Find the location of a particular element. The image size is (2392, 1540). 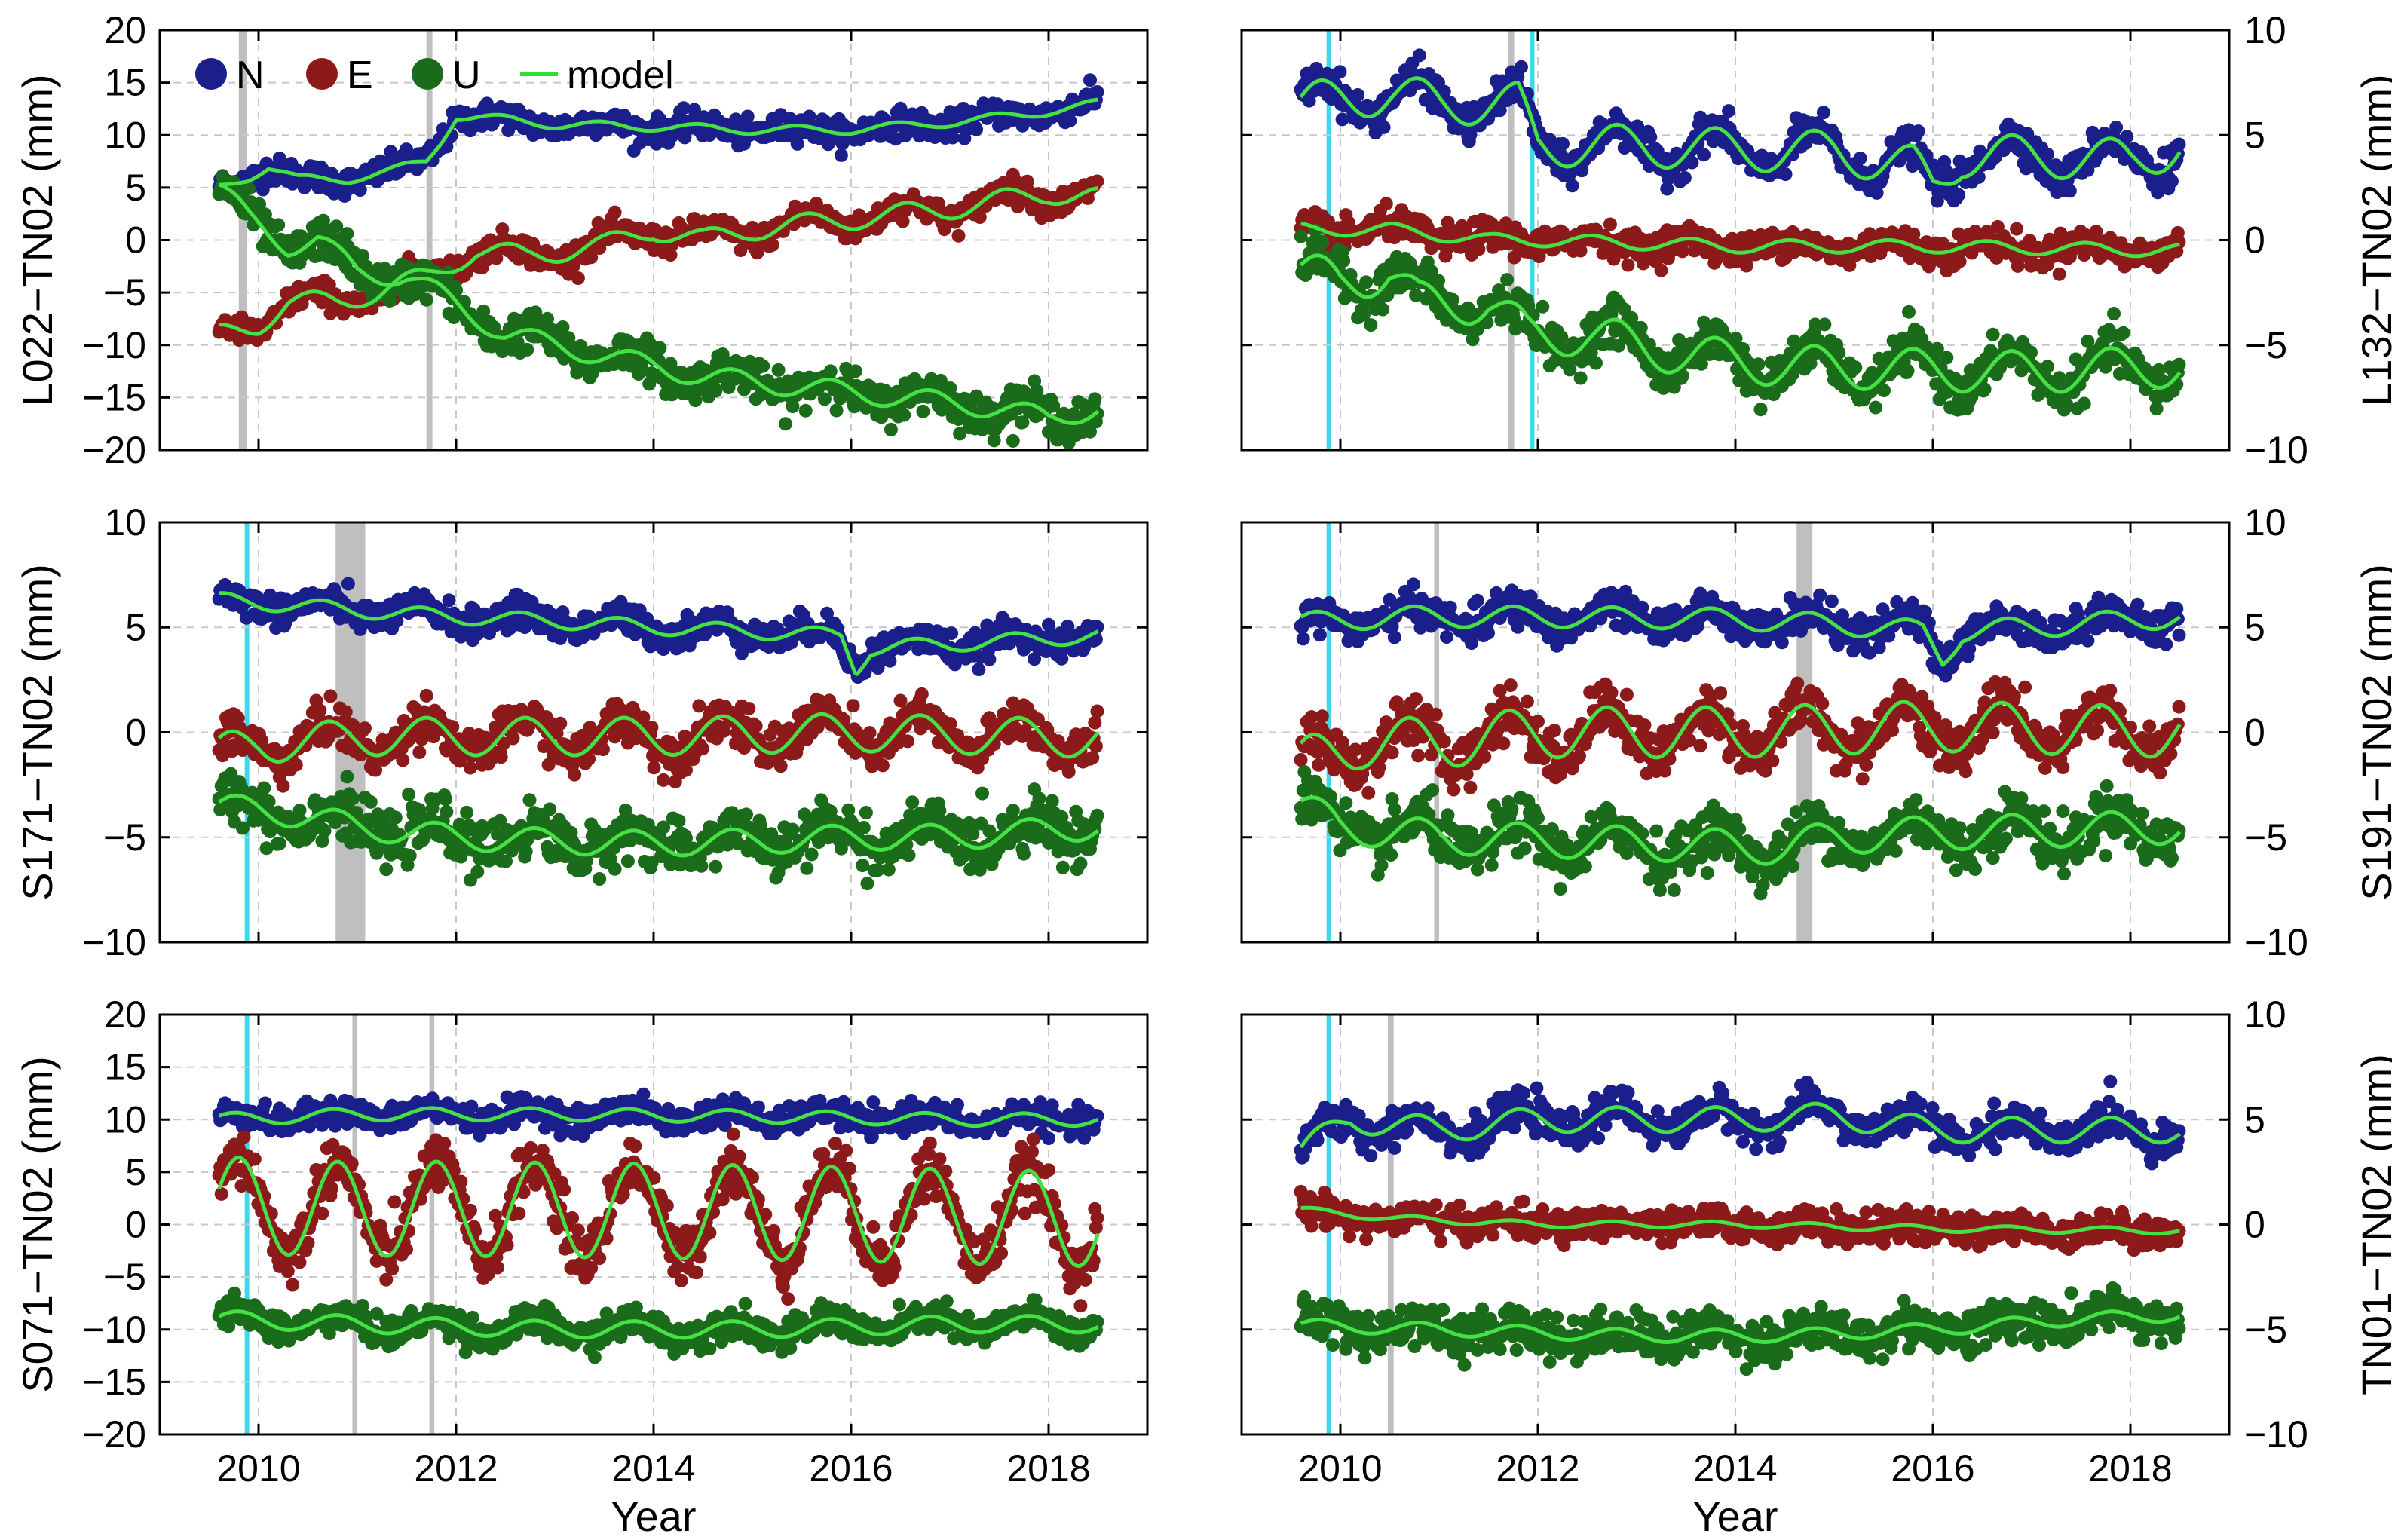

legend-label-n: N is located at coordinates (250, 75).